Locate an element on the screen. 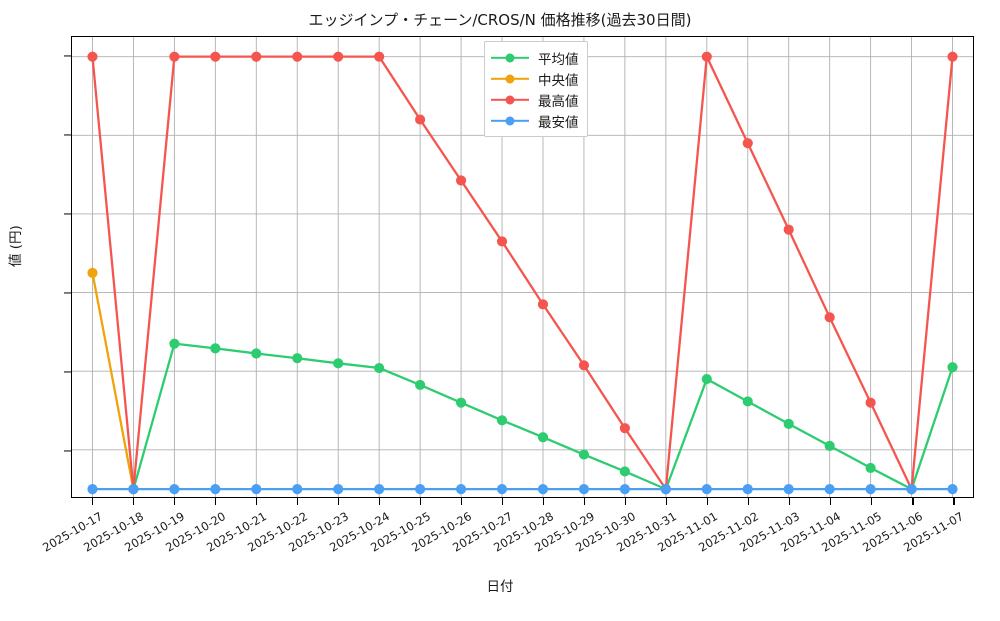 The width and height of the screenshot is (1000, 621). x-tick-label: 2025-10-17 is located at coordinates (72, 532).